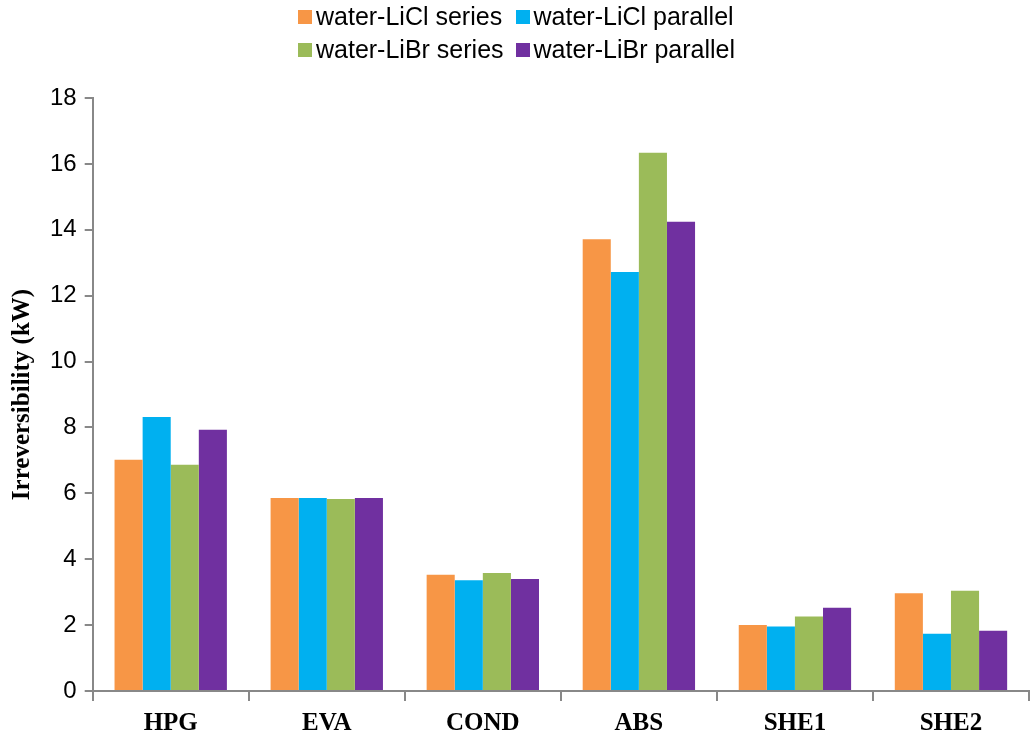 The image size is (1033, 747). I want to click on y-tick-label: 12, so click(63, 294).